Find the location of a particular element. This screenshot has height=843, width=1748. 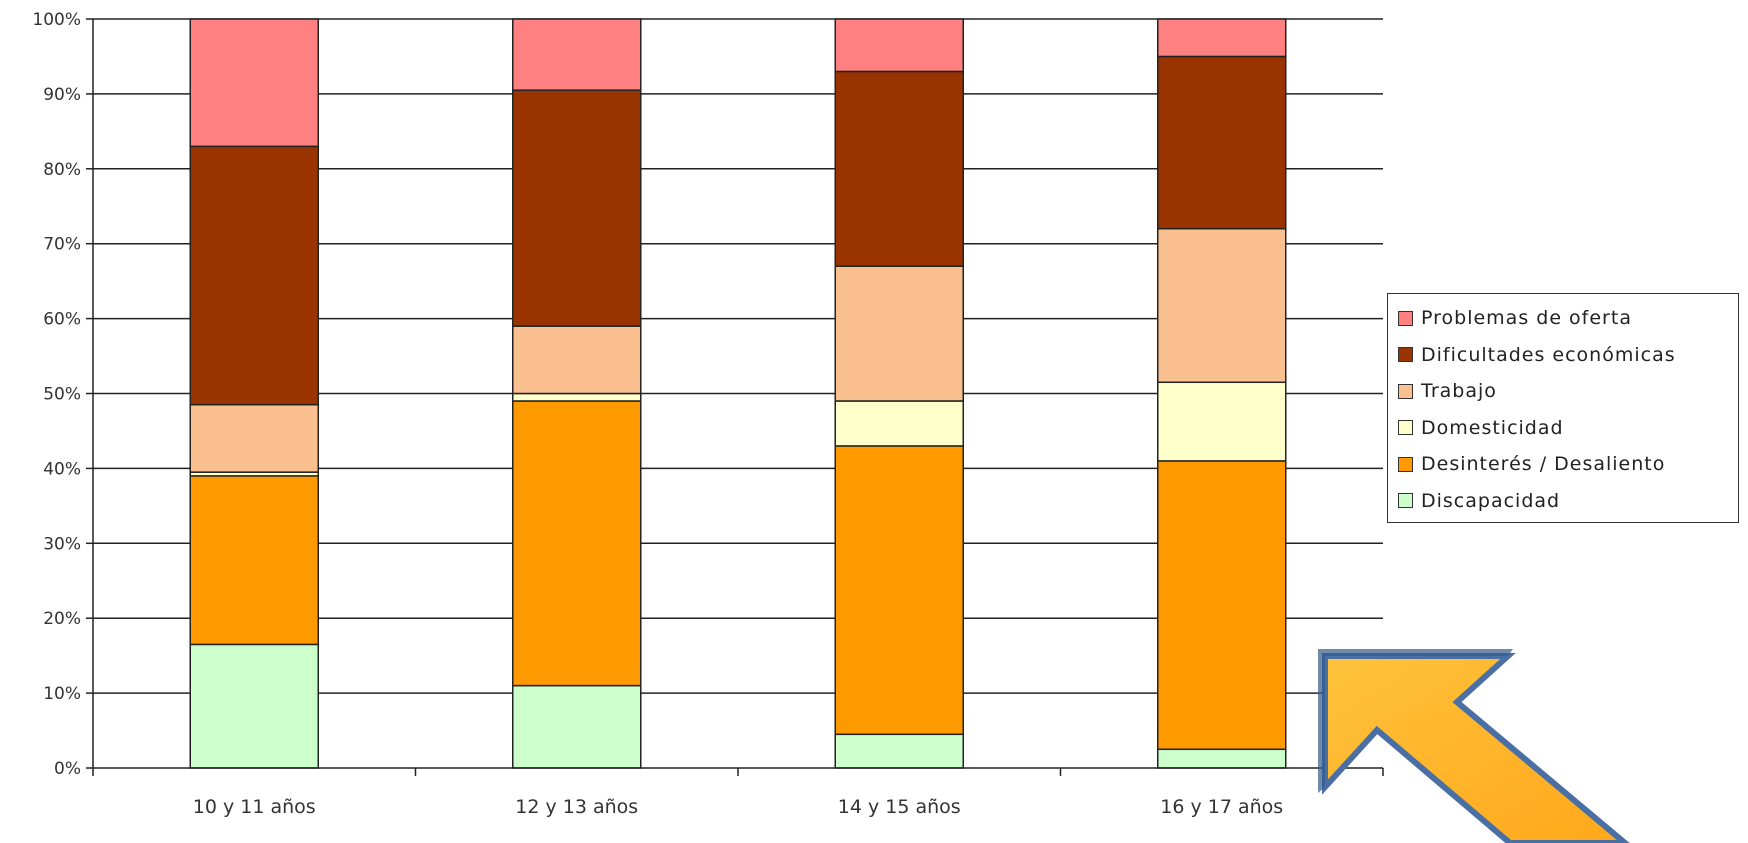

legend-entry: Problemas de oferta is located at coordinates (1568, 318).